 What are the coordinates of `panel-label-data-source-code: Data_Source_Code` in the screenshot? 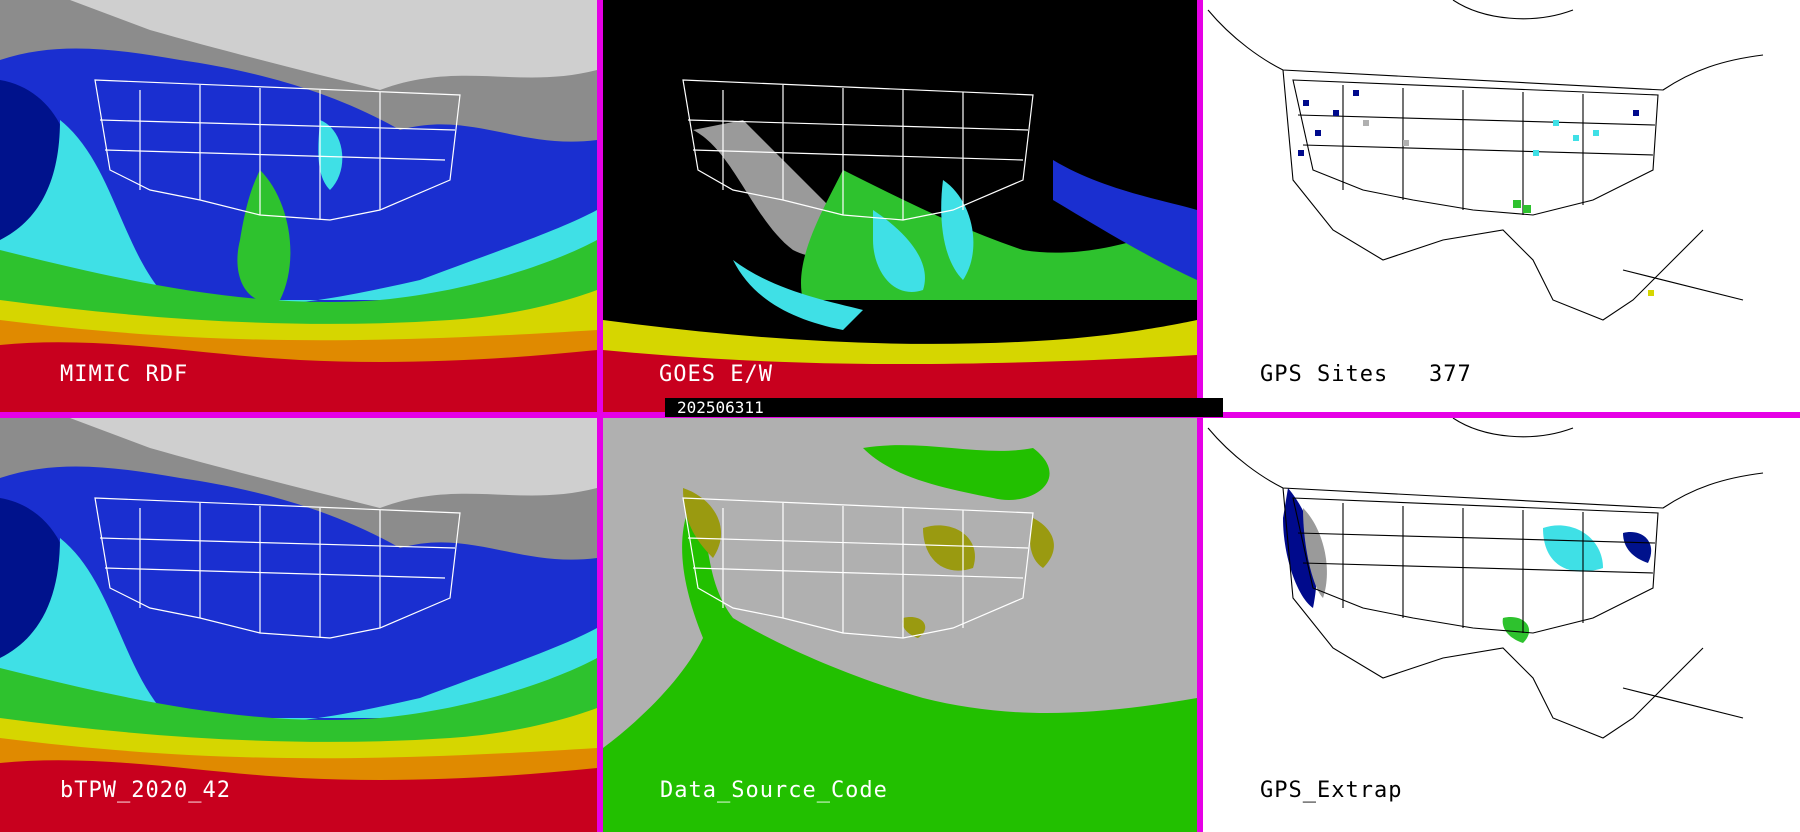 It's located at (774, 790).